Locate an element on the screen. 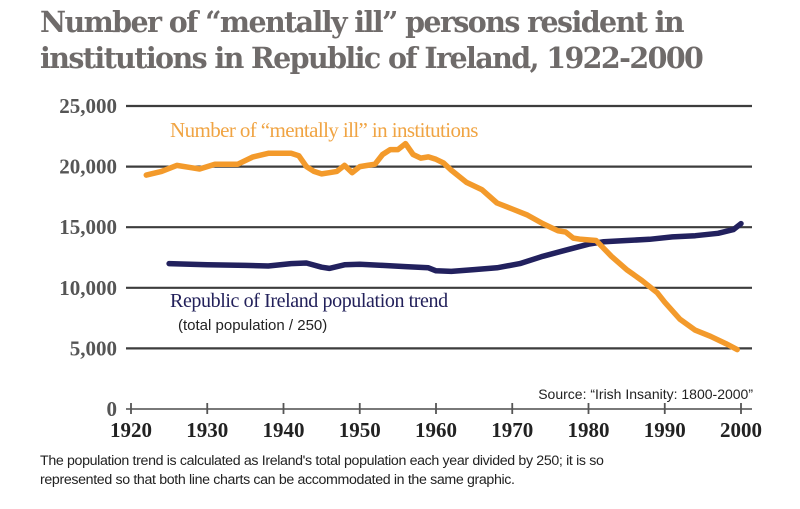  x-tick-label: 1930 is located at coordinates (207, 430).